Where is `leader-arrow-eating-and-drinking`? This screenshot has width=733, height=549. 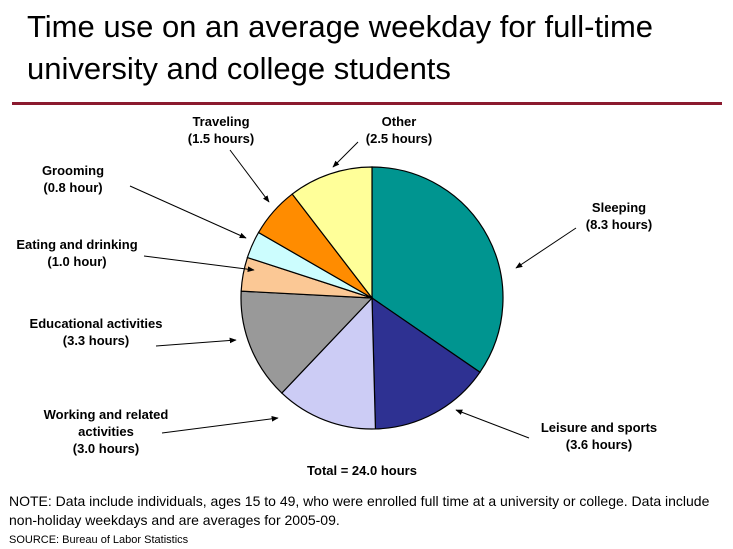 leader-arrow-eating-and-drinking is located at coordinates (199, 263).